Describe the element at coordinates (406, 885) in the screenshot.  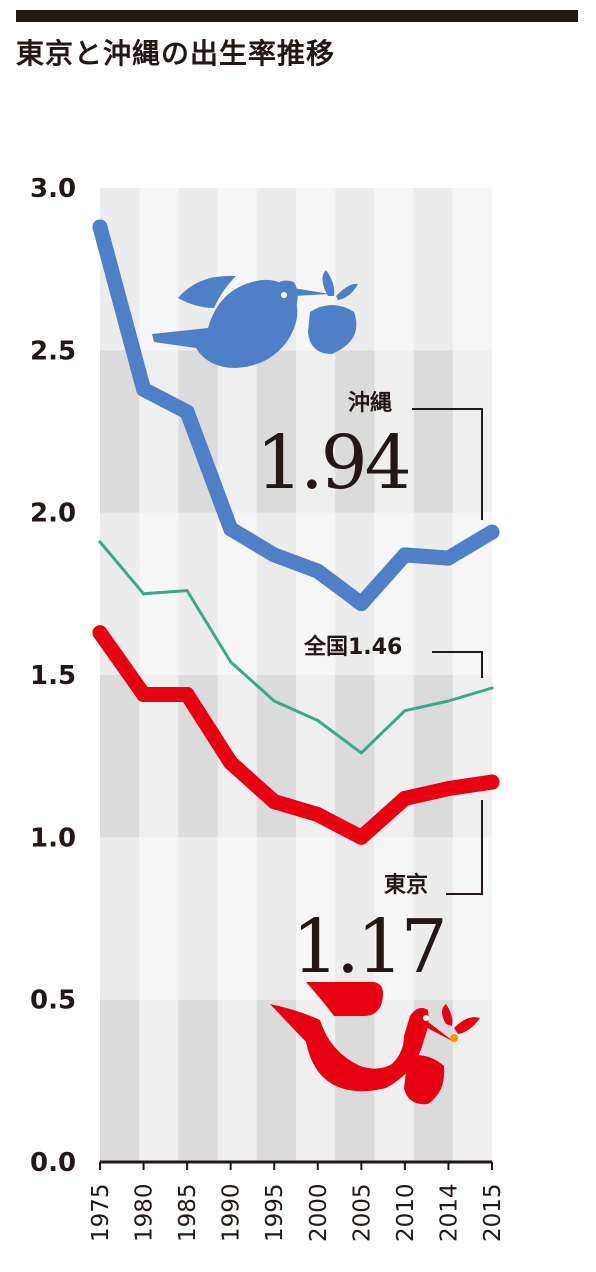
I see `label-tokyo: 東京` at that location.